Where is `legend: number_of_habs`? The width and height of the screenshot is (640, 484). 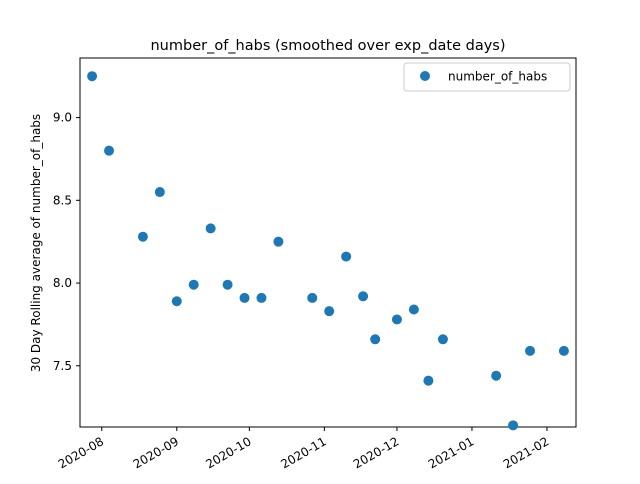
legend: number_of_habs is located at coordinates (487, 77).